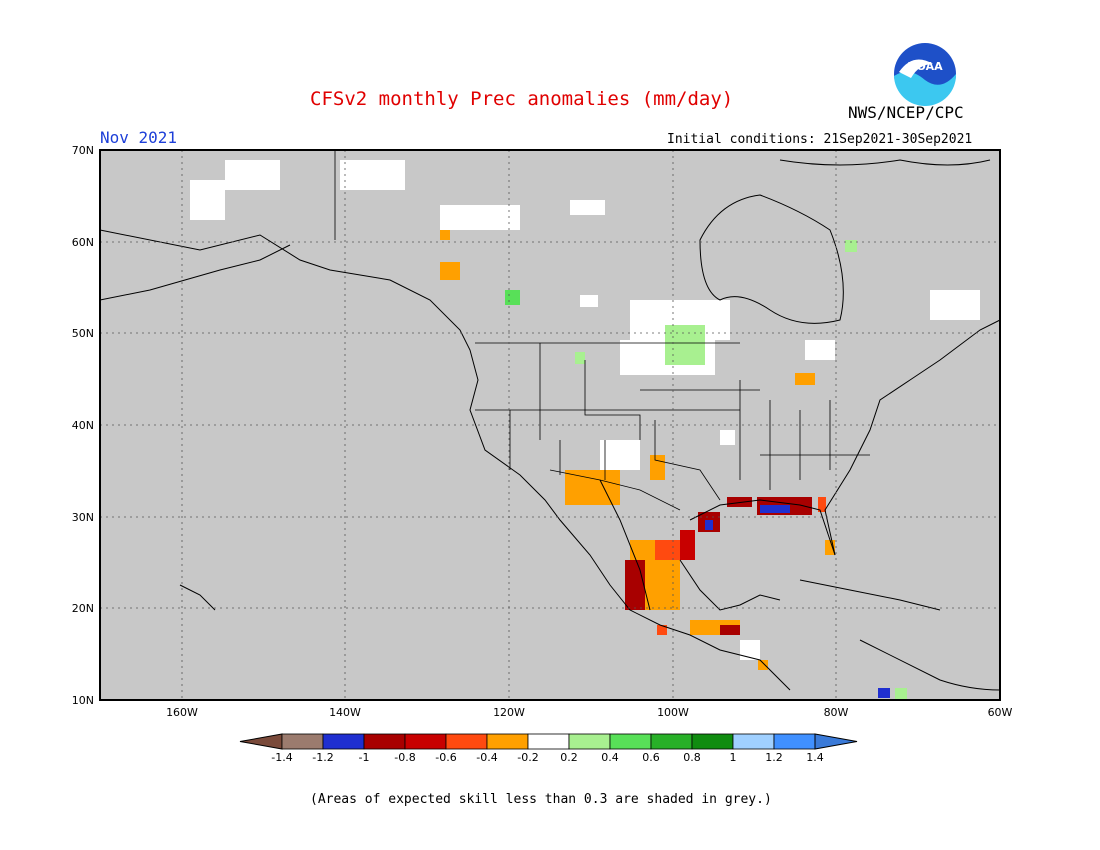 The width and height of the screenshot is (1100, 850). What do you see at coordinates (569, 757) in the screenshot?
I see `colorbar-label: 0.2` at bounding box center [569, 757].